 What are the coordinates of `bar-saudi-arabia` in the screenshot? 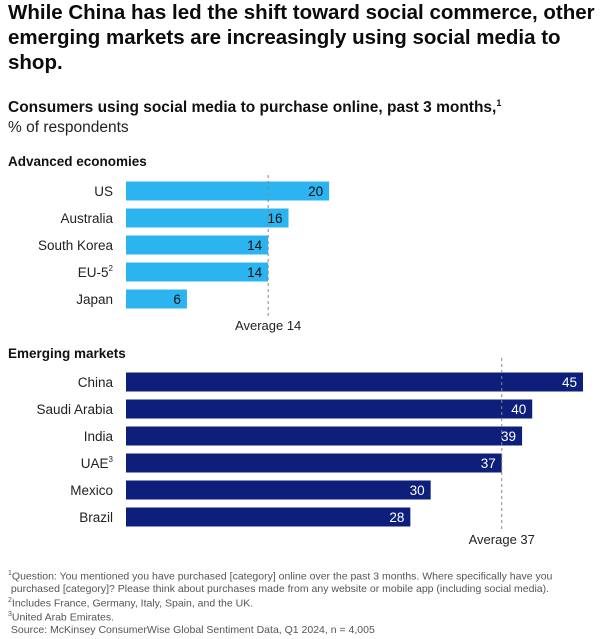 It's located at (329, 409).